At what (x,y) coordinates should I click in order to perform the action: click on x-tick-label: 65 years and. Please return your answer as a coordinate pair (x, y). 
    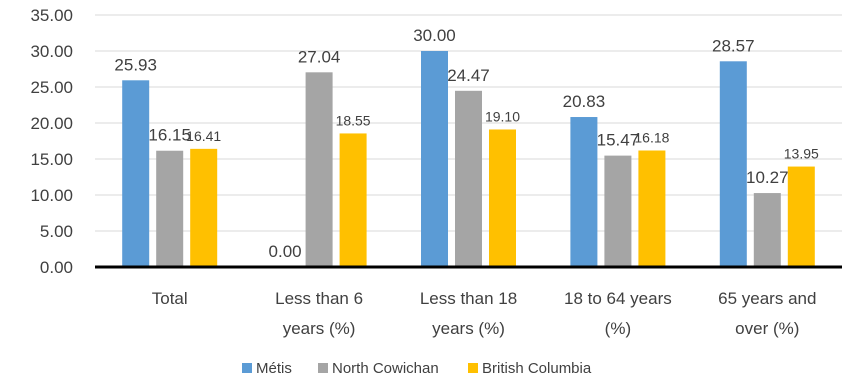
    Looking at the image, I should click on (767, 298).